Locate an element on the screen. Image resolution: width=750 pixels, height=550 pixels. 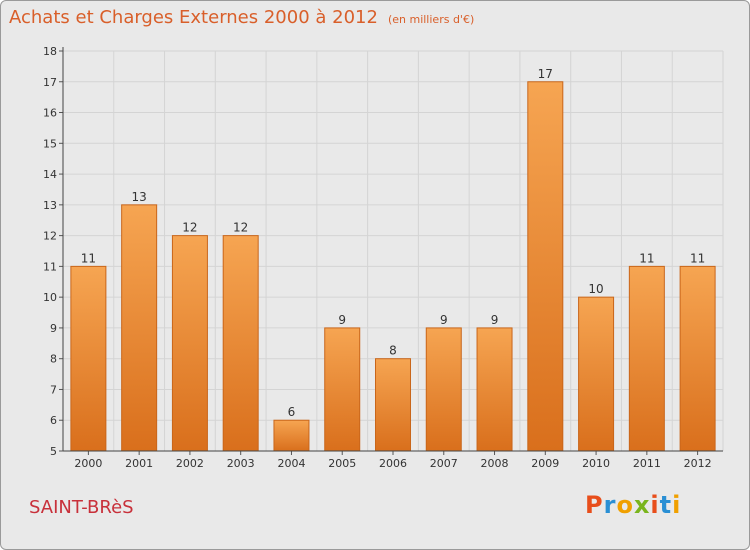
y-tick-label: 7 is located at coordinates (53, 389).